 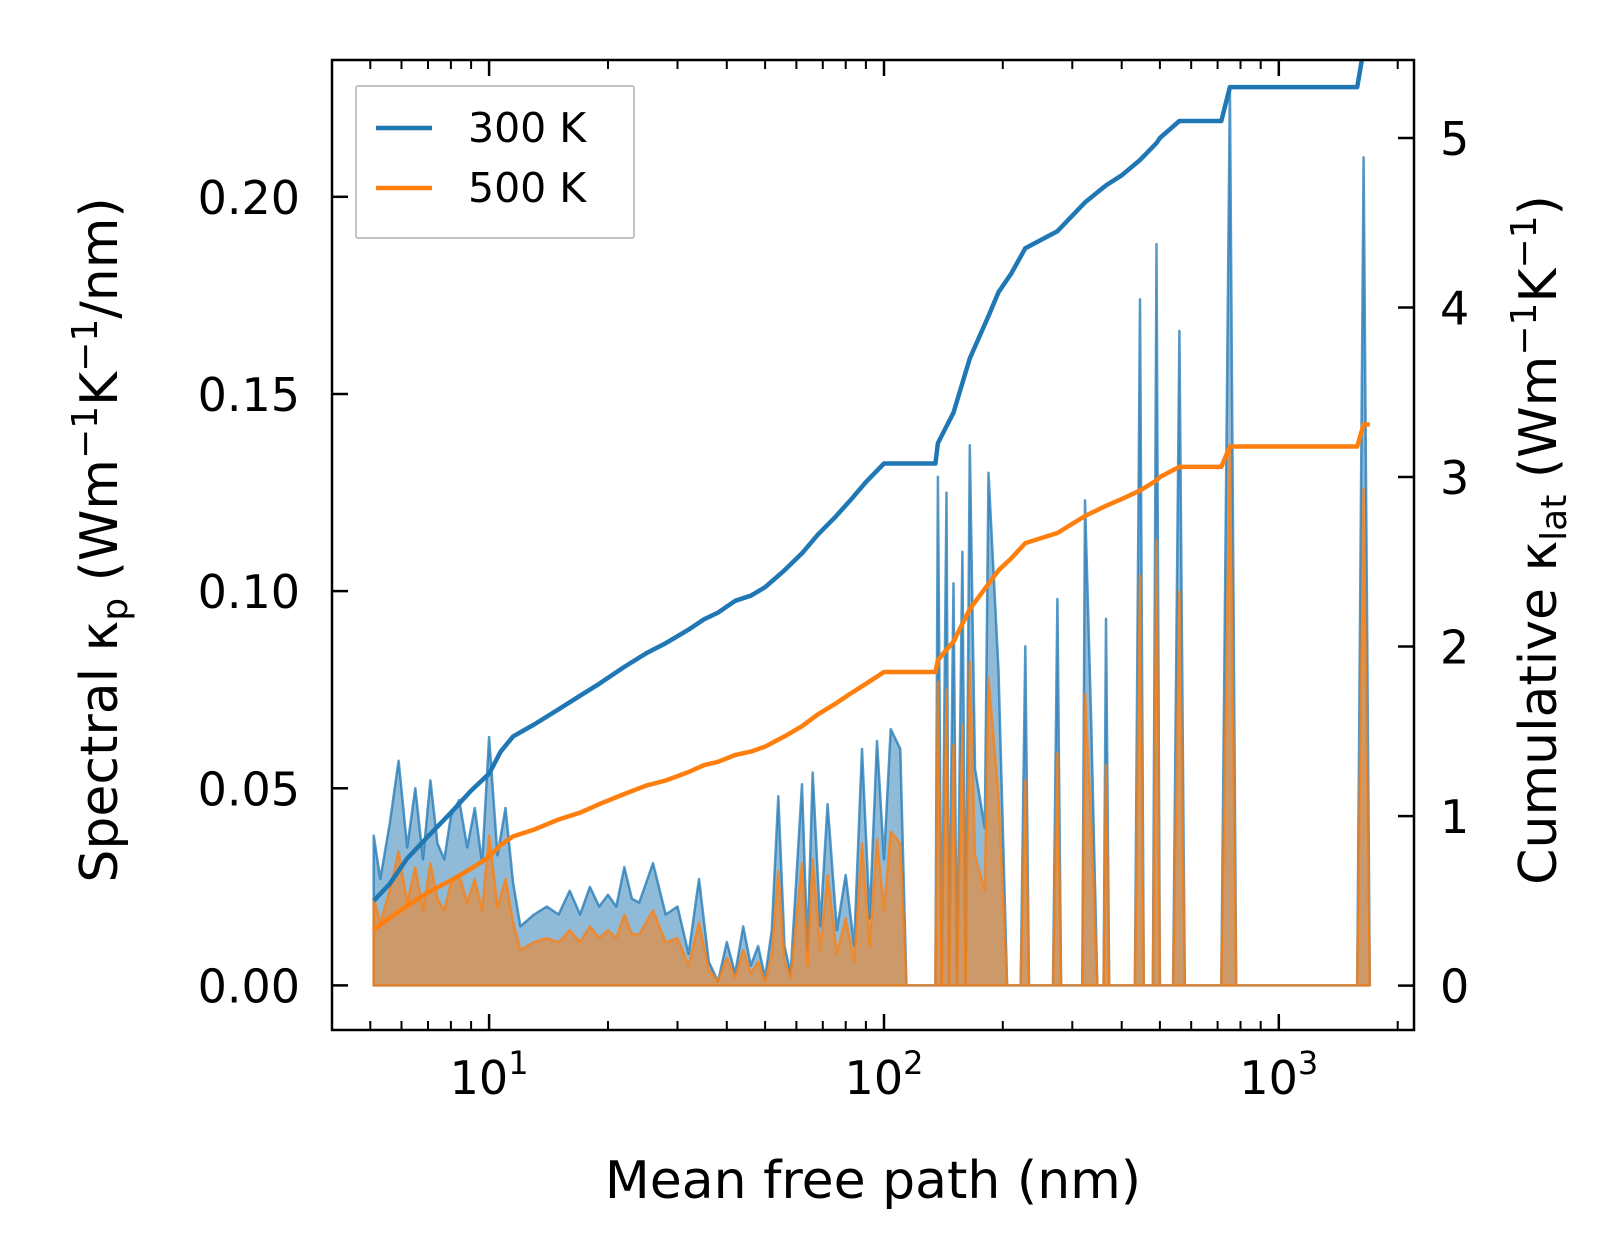 What do you see at coordinates (1454, 309) in the screenshot?
I see `y-right-tick-label: 4` at bounding box center [1454, 309].